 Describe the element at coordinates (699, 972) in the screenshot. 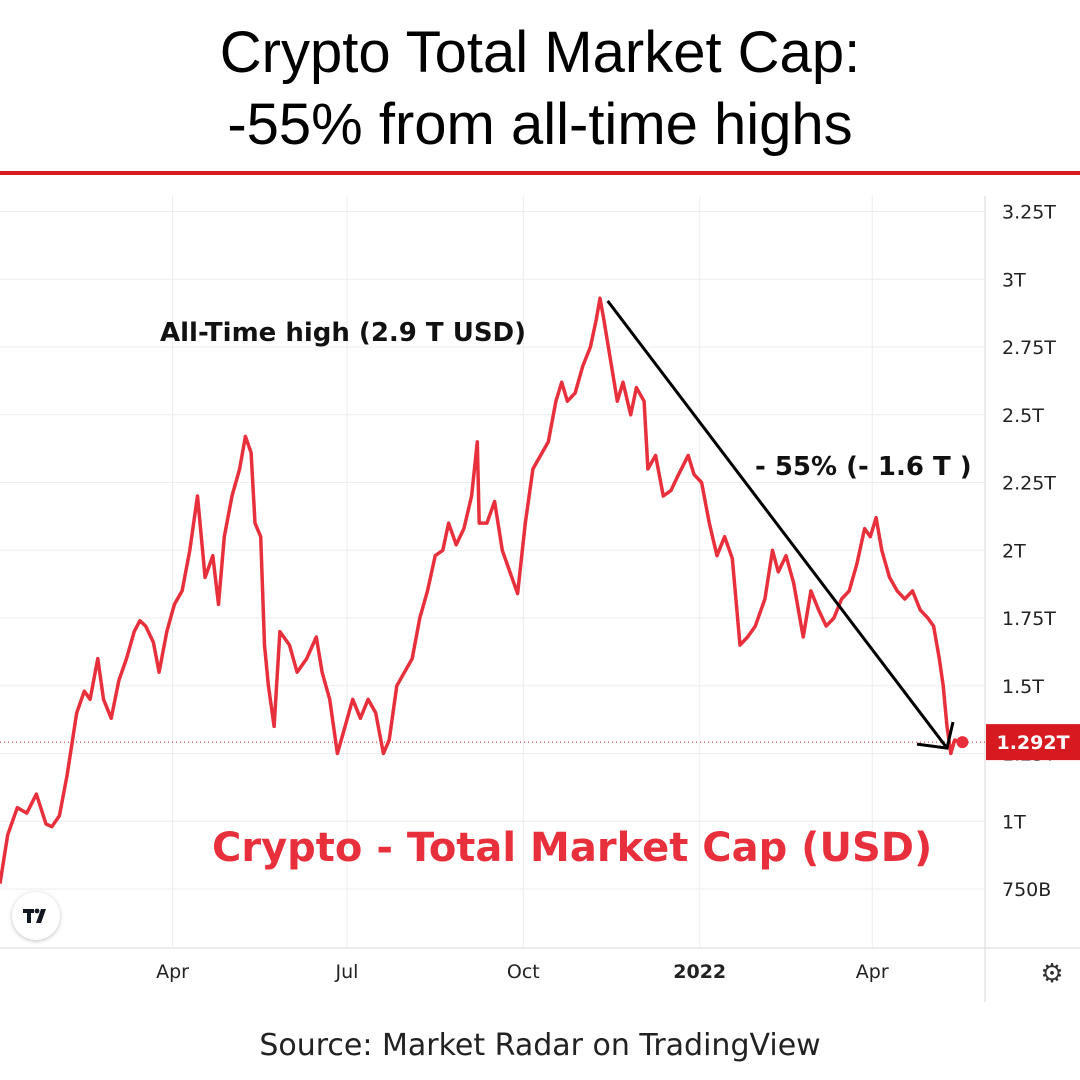

I see `x-tick-label: 2022` at that location.